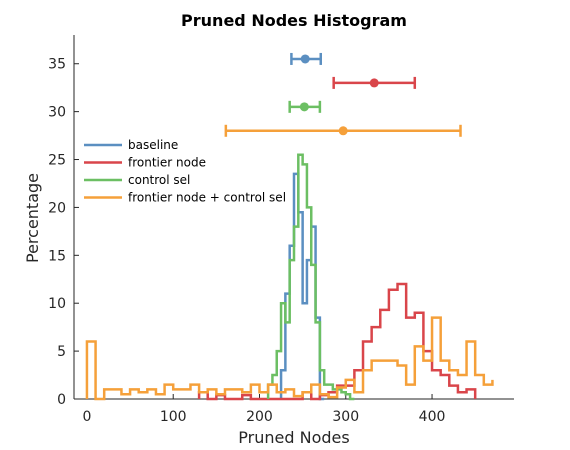 Image resolution: width=570 pixels, height=450 pixels. What do you see at coordinates (57, 304) in the screenshot?
I see `y-tick-label: 10` at bounding box center [57, 304].